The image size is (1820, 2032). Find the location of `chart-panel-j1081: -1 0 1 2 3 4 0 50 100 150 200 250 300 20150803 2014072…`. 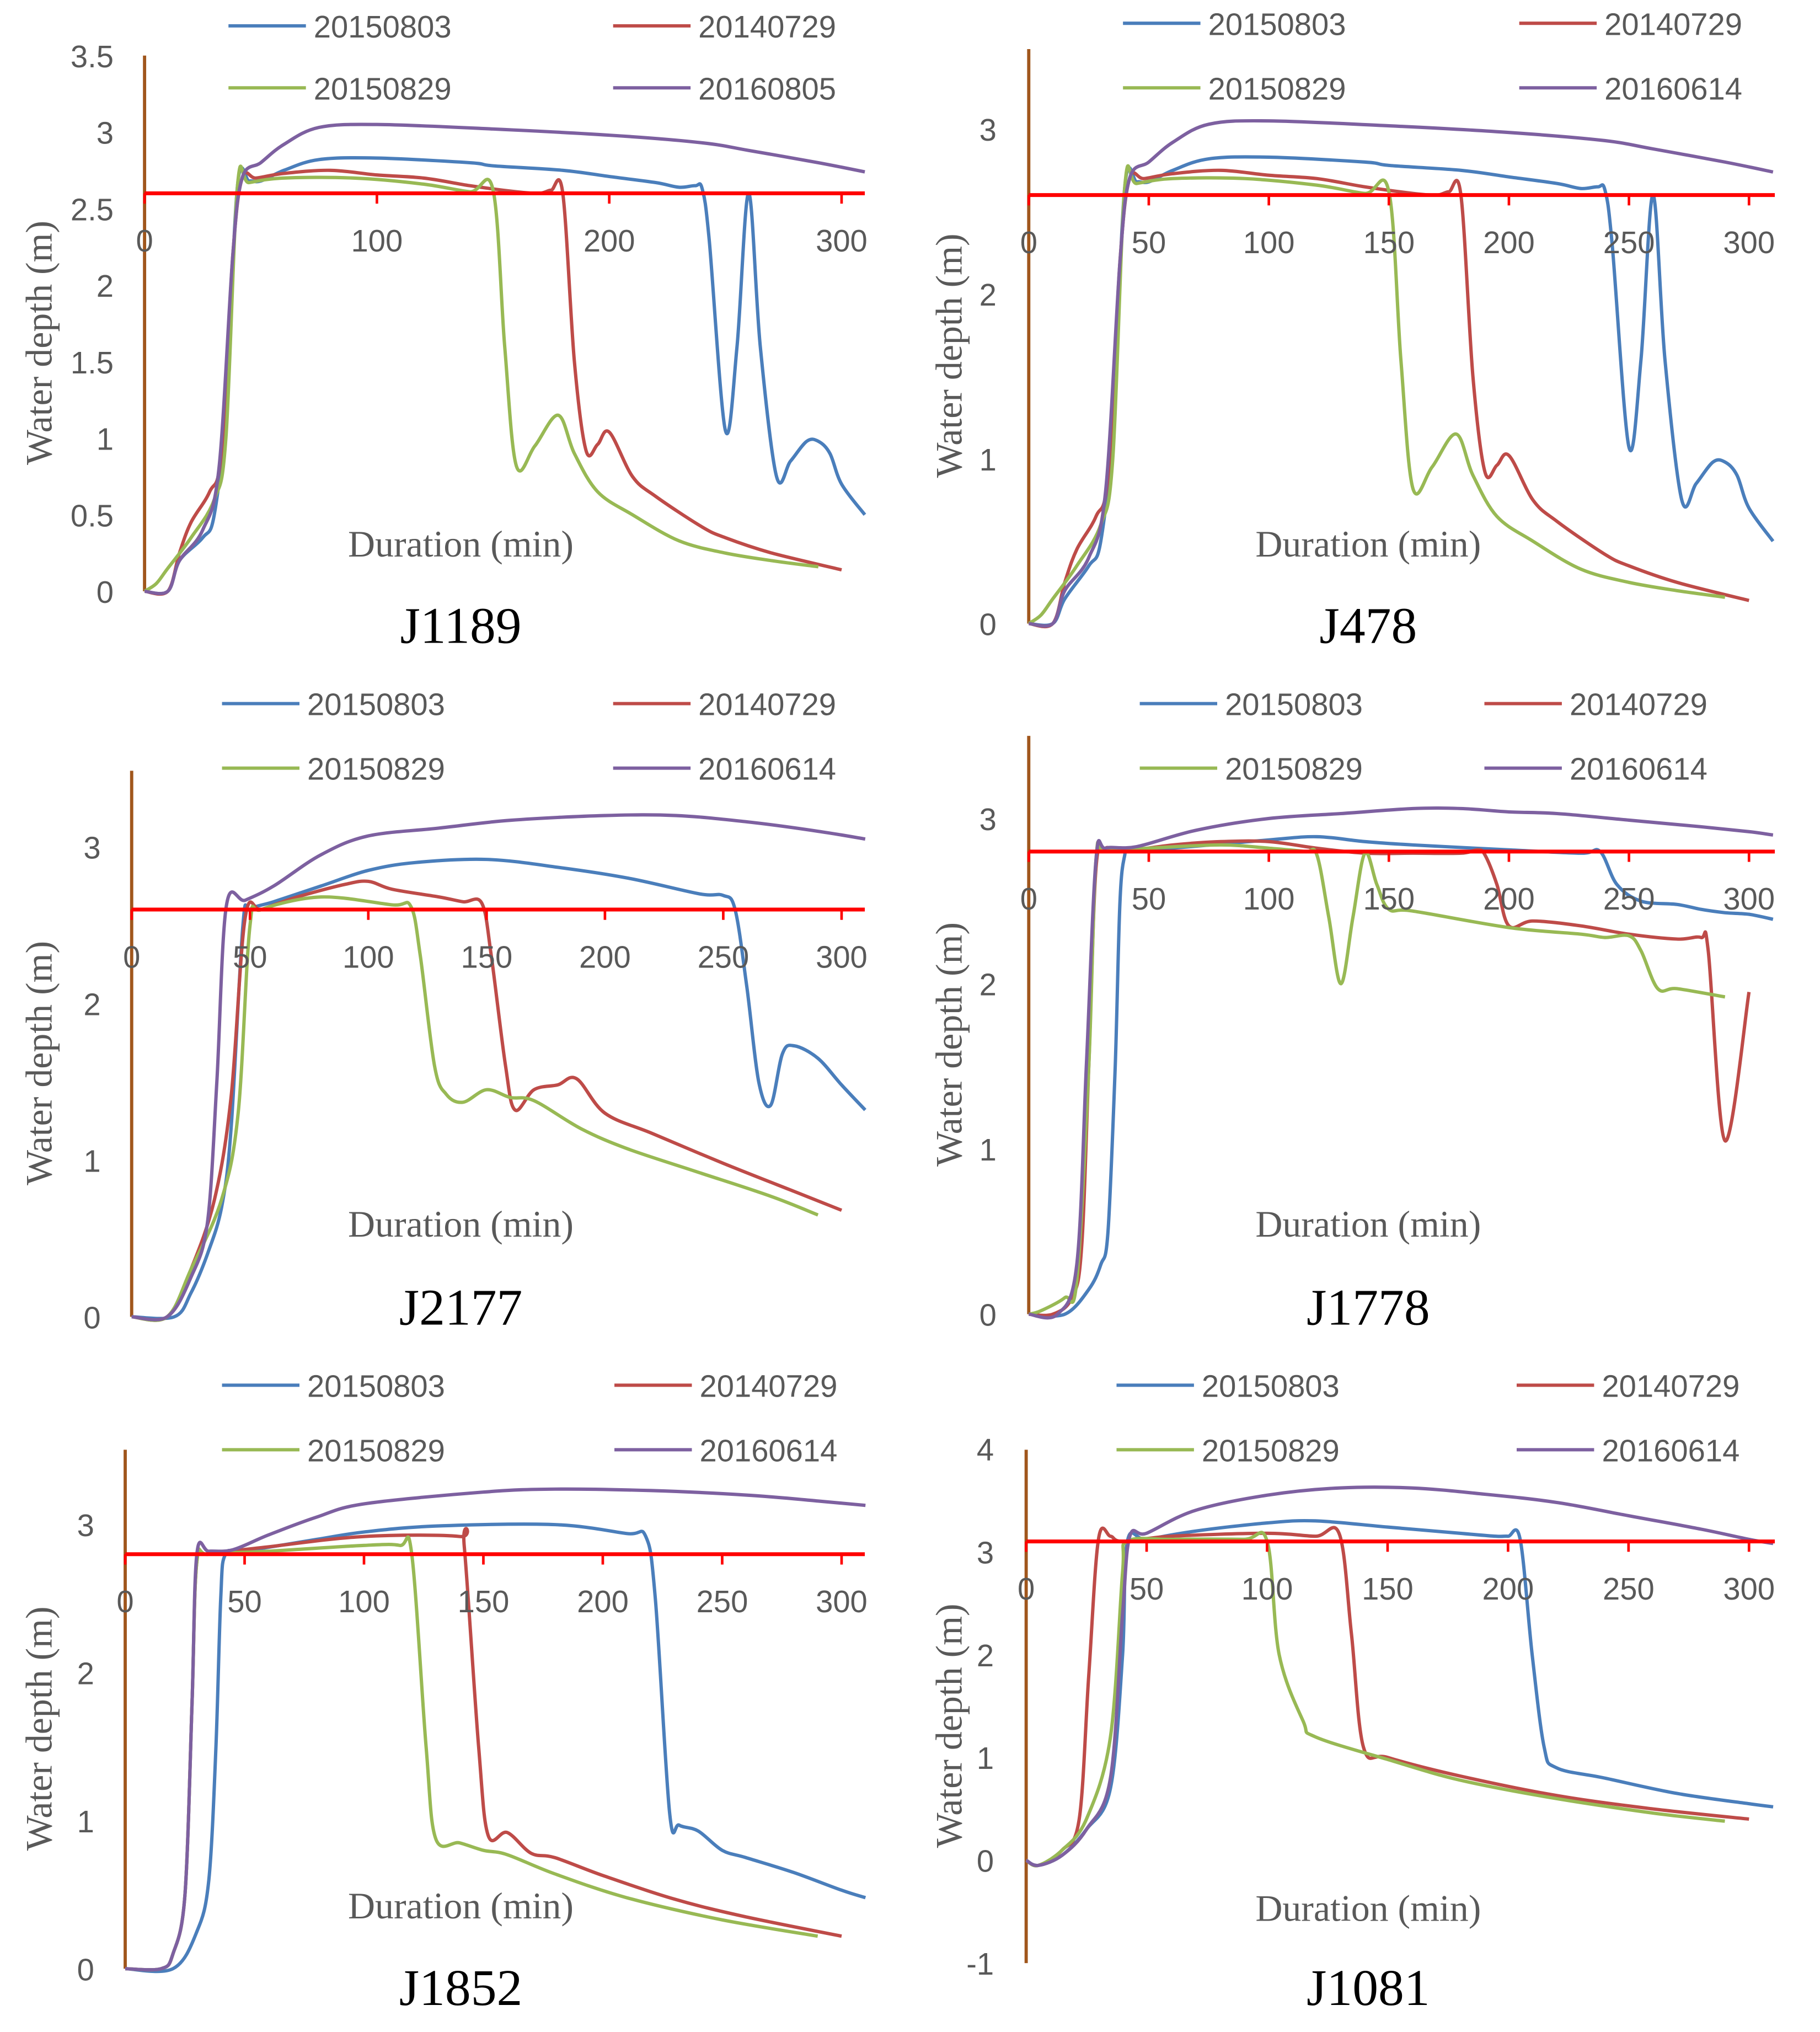

chart-panel-j1081: -1 0 1 2 3 4 0 50 100 150 200 250 300 20150803 2014072… is located at coordinates (1352, 1692).